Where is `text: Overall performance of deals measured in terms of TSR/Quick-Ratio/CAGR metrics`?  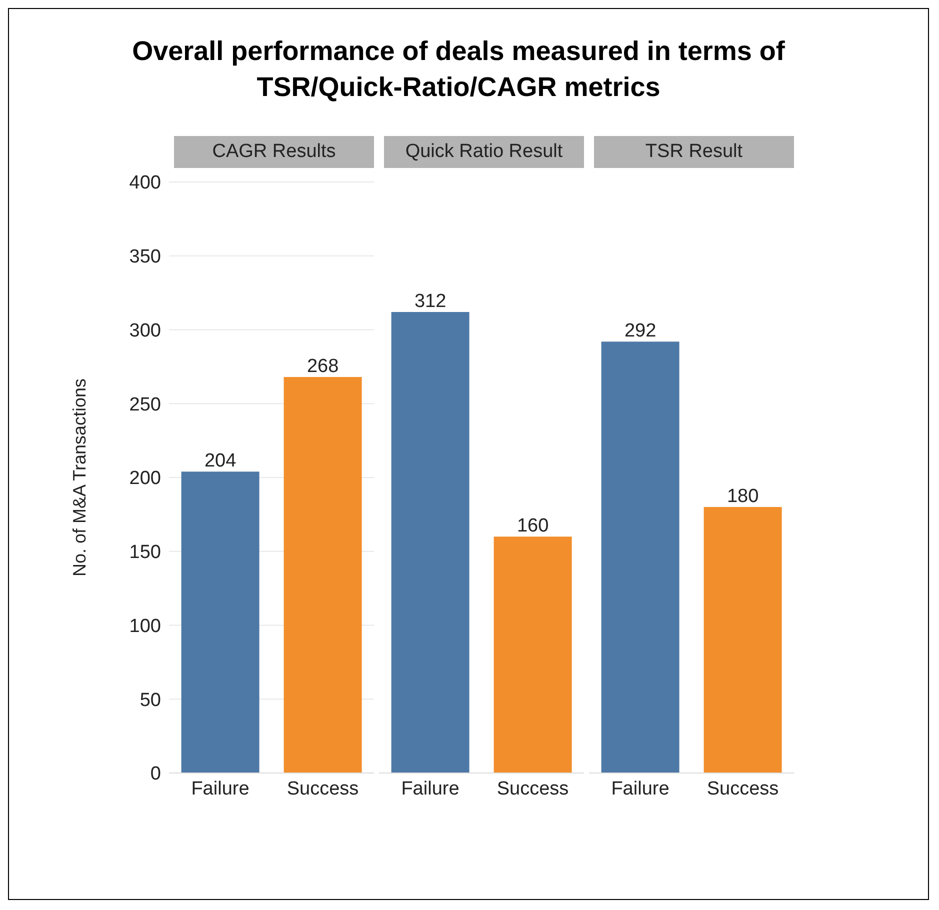 text: Overall performance of deals measured in terms of TSR/Quick-Ratio/CAGR metrics is located at coordinates (458, 69).